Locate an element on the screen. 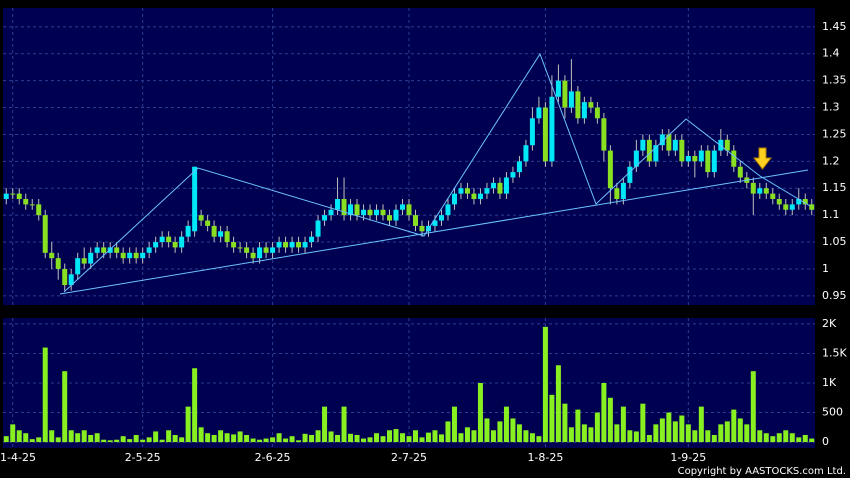  y-tick-label: 1.15 is located at coordinates (834, 187).